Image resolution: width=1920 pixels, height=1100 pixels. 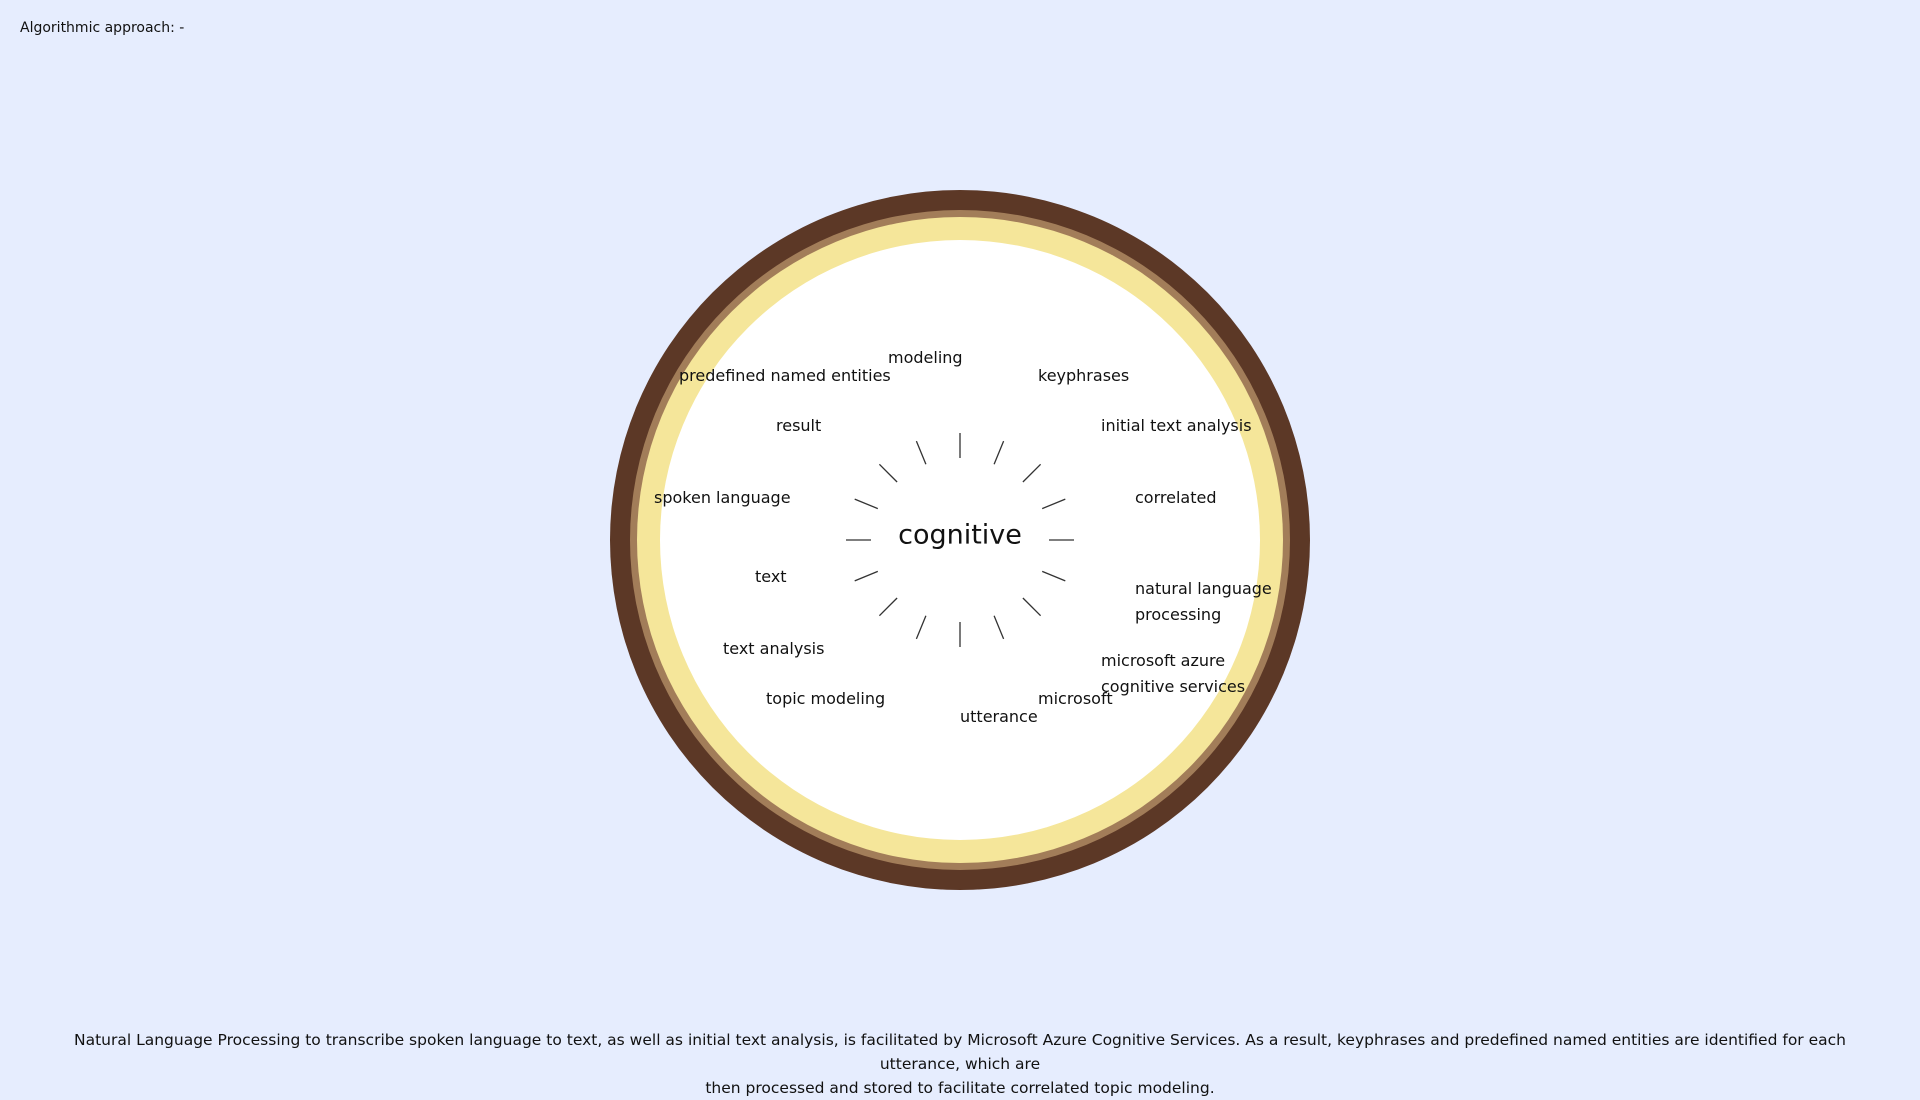 What do you see at coordinates (1163, 660) in the screenshot?
I see `term-line: microsoft azure` at bounding box center [1163, 660].